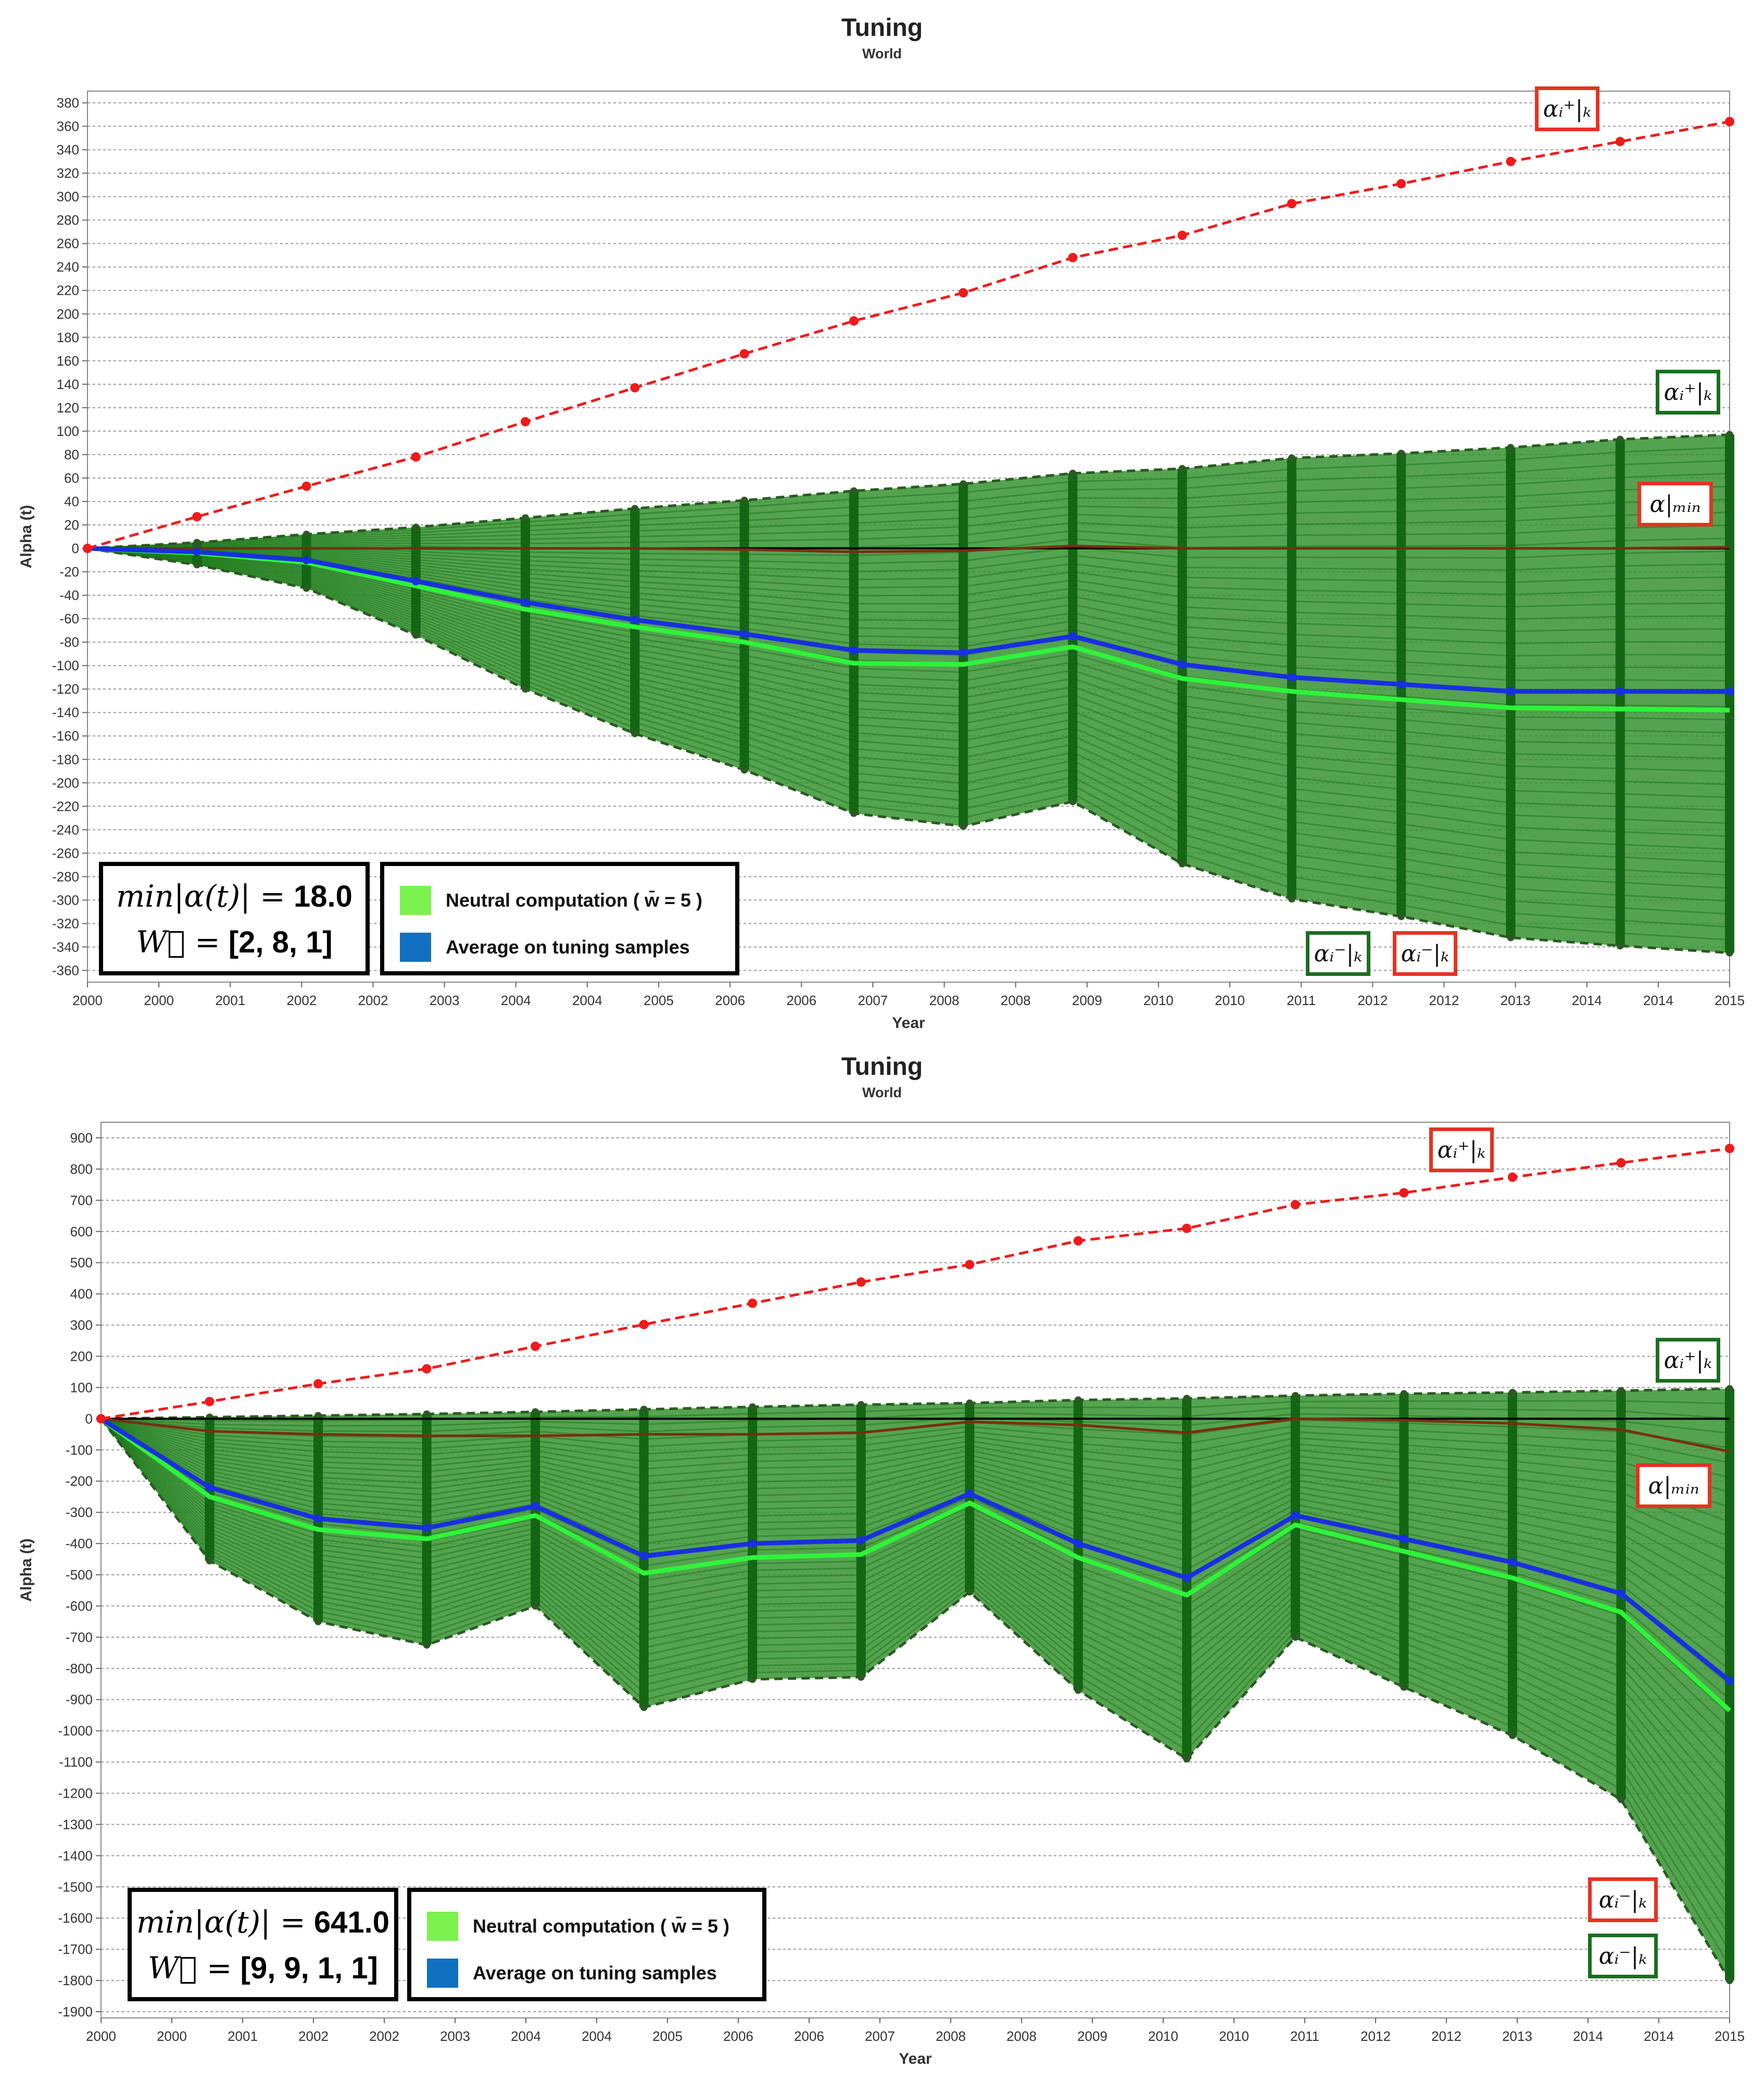  I want to click on alpha-plus-red-line, so click(915, 1284).